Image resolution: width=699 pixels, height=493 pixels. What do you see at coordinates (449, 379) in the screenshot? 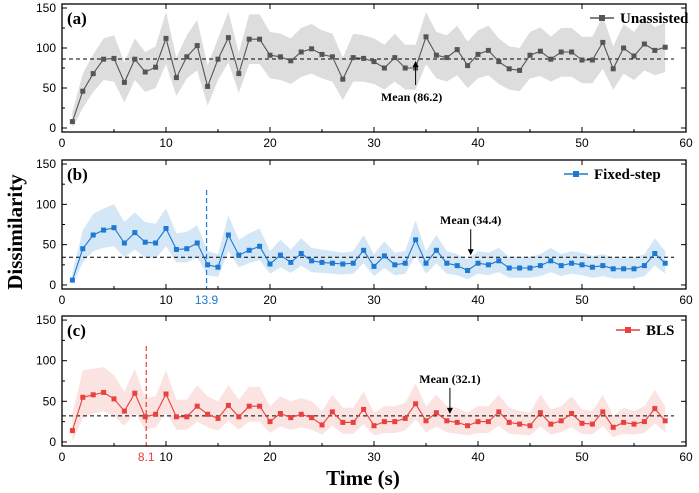
I see `mean-label: Mean (32.1)` at bounding box center [449, 379].